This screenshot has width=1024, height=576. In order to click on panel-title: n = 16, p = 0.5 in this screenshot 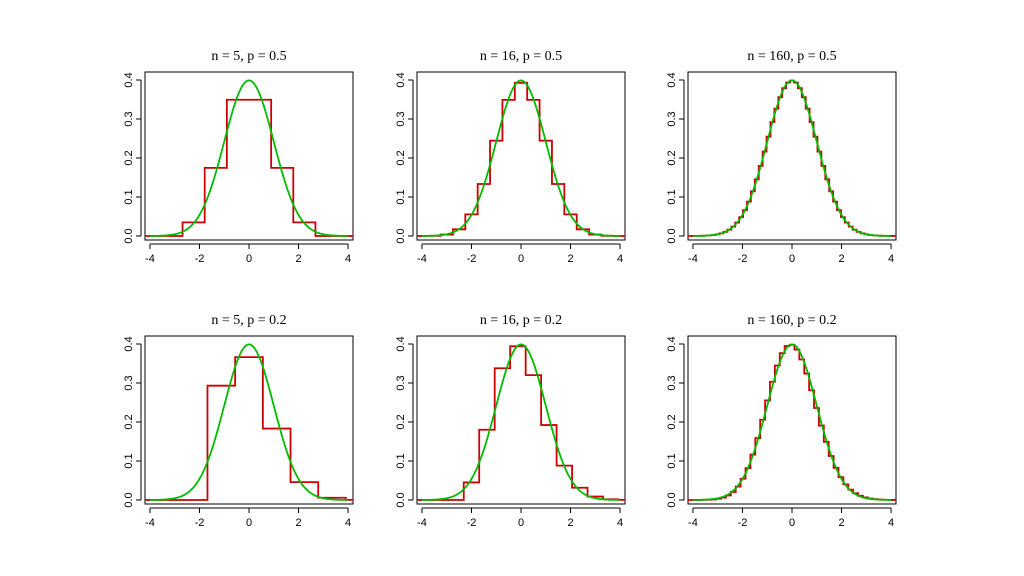, I will do `click(521, 56)`.